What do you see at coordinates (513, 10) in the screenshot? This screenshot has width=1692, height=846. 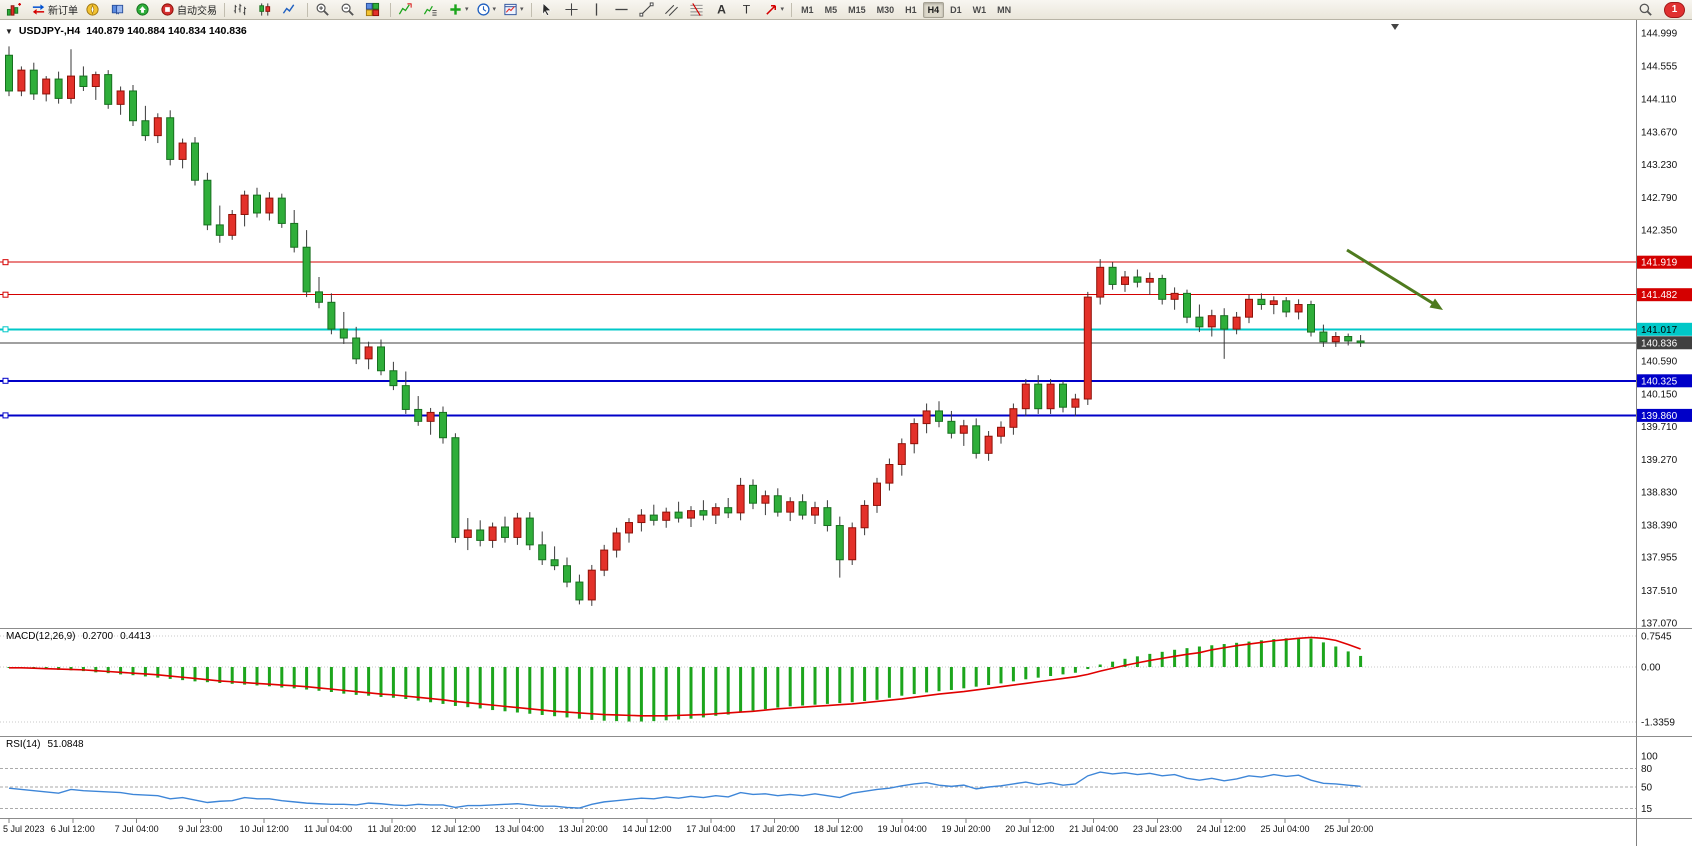 I see `templates-button: ▾` at bounding box center [513, 10].